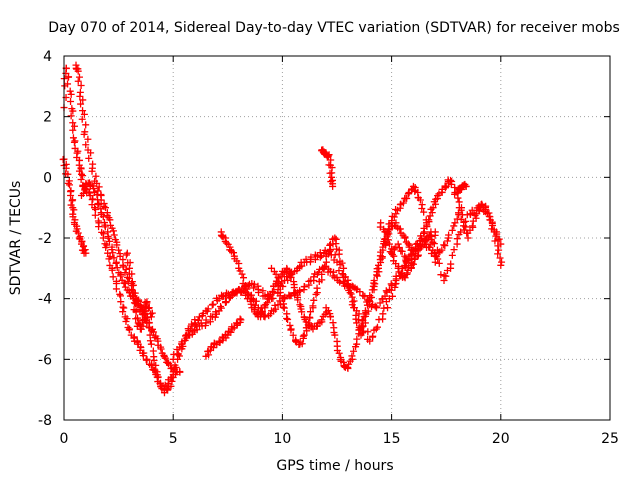 The image size is (640, 485). I want to click on series-track-g, so click(317, 295).